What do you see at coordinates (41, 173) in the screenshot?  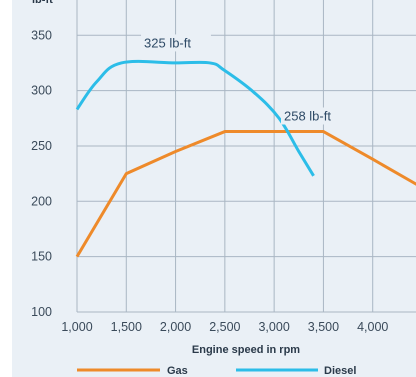 I see `y-axis-ticks: 100150200250300350400450500550600` at bounding box center [41, 173].